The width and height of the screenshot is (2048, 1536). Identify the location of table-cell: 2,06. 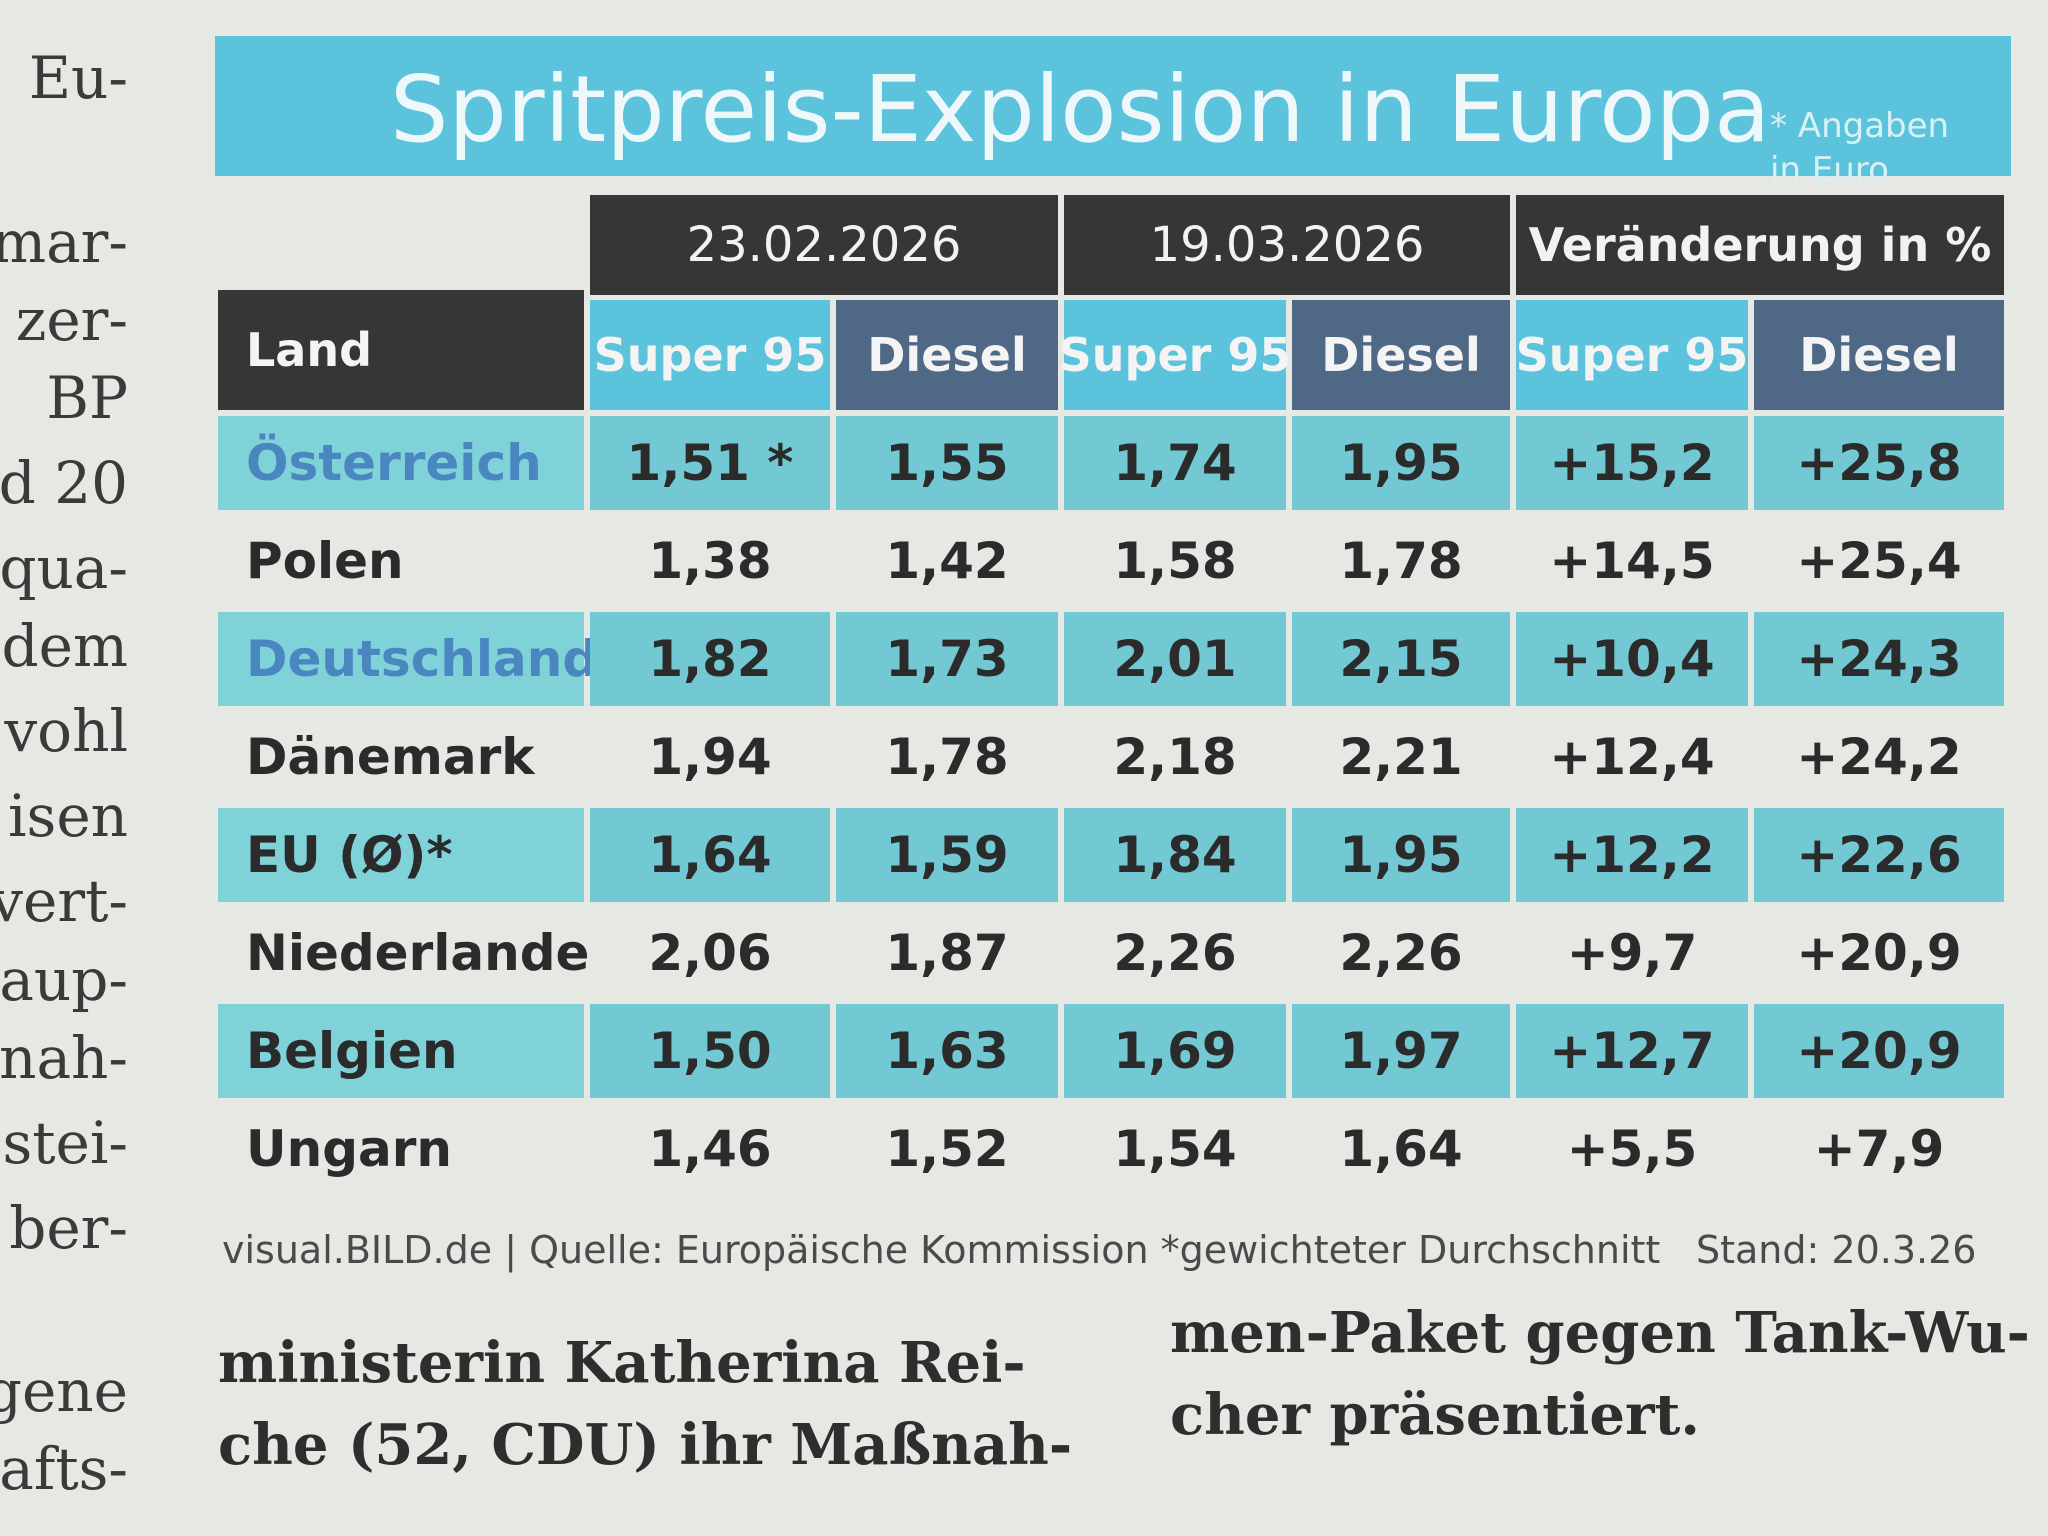
(710, 953).